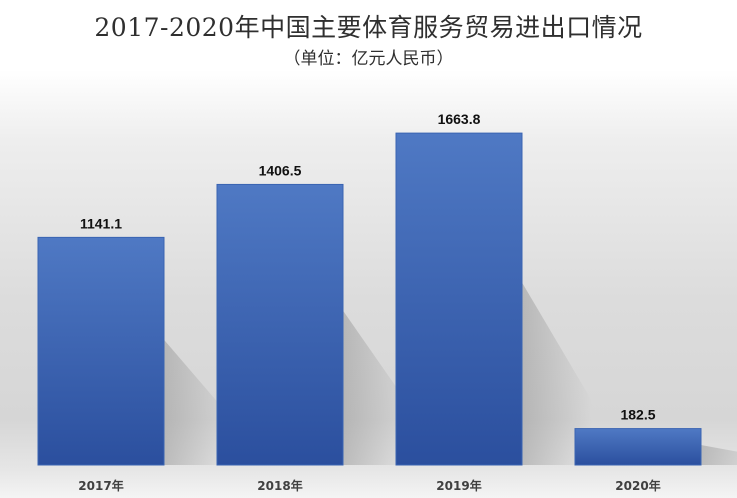 This screenshot has width=737, height=498. I want to click on data-label: 1663.8, so click(459, 119).